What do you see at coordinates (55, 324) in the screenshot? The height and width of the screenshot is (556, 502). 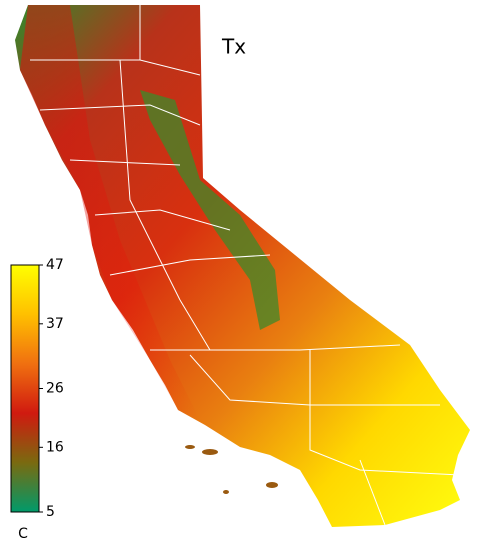 I see `colorbar-tick-label: 37` at bounding box center [55, 324].